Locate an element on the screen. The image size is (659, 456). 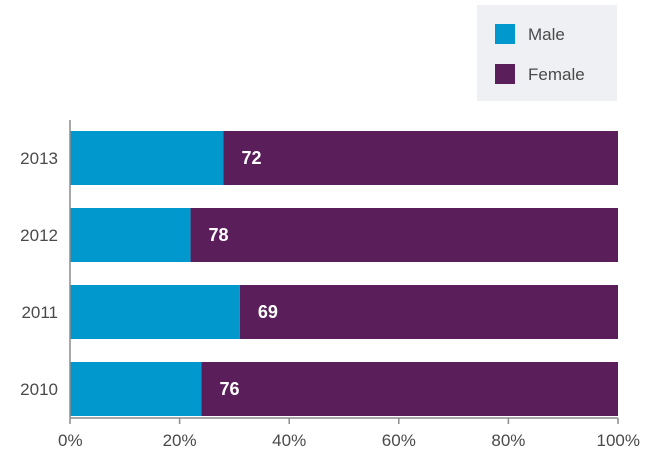
data-label-2011: 69 is located at coordinates (268, 312).